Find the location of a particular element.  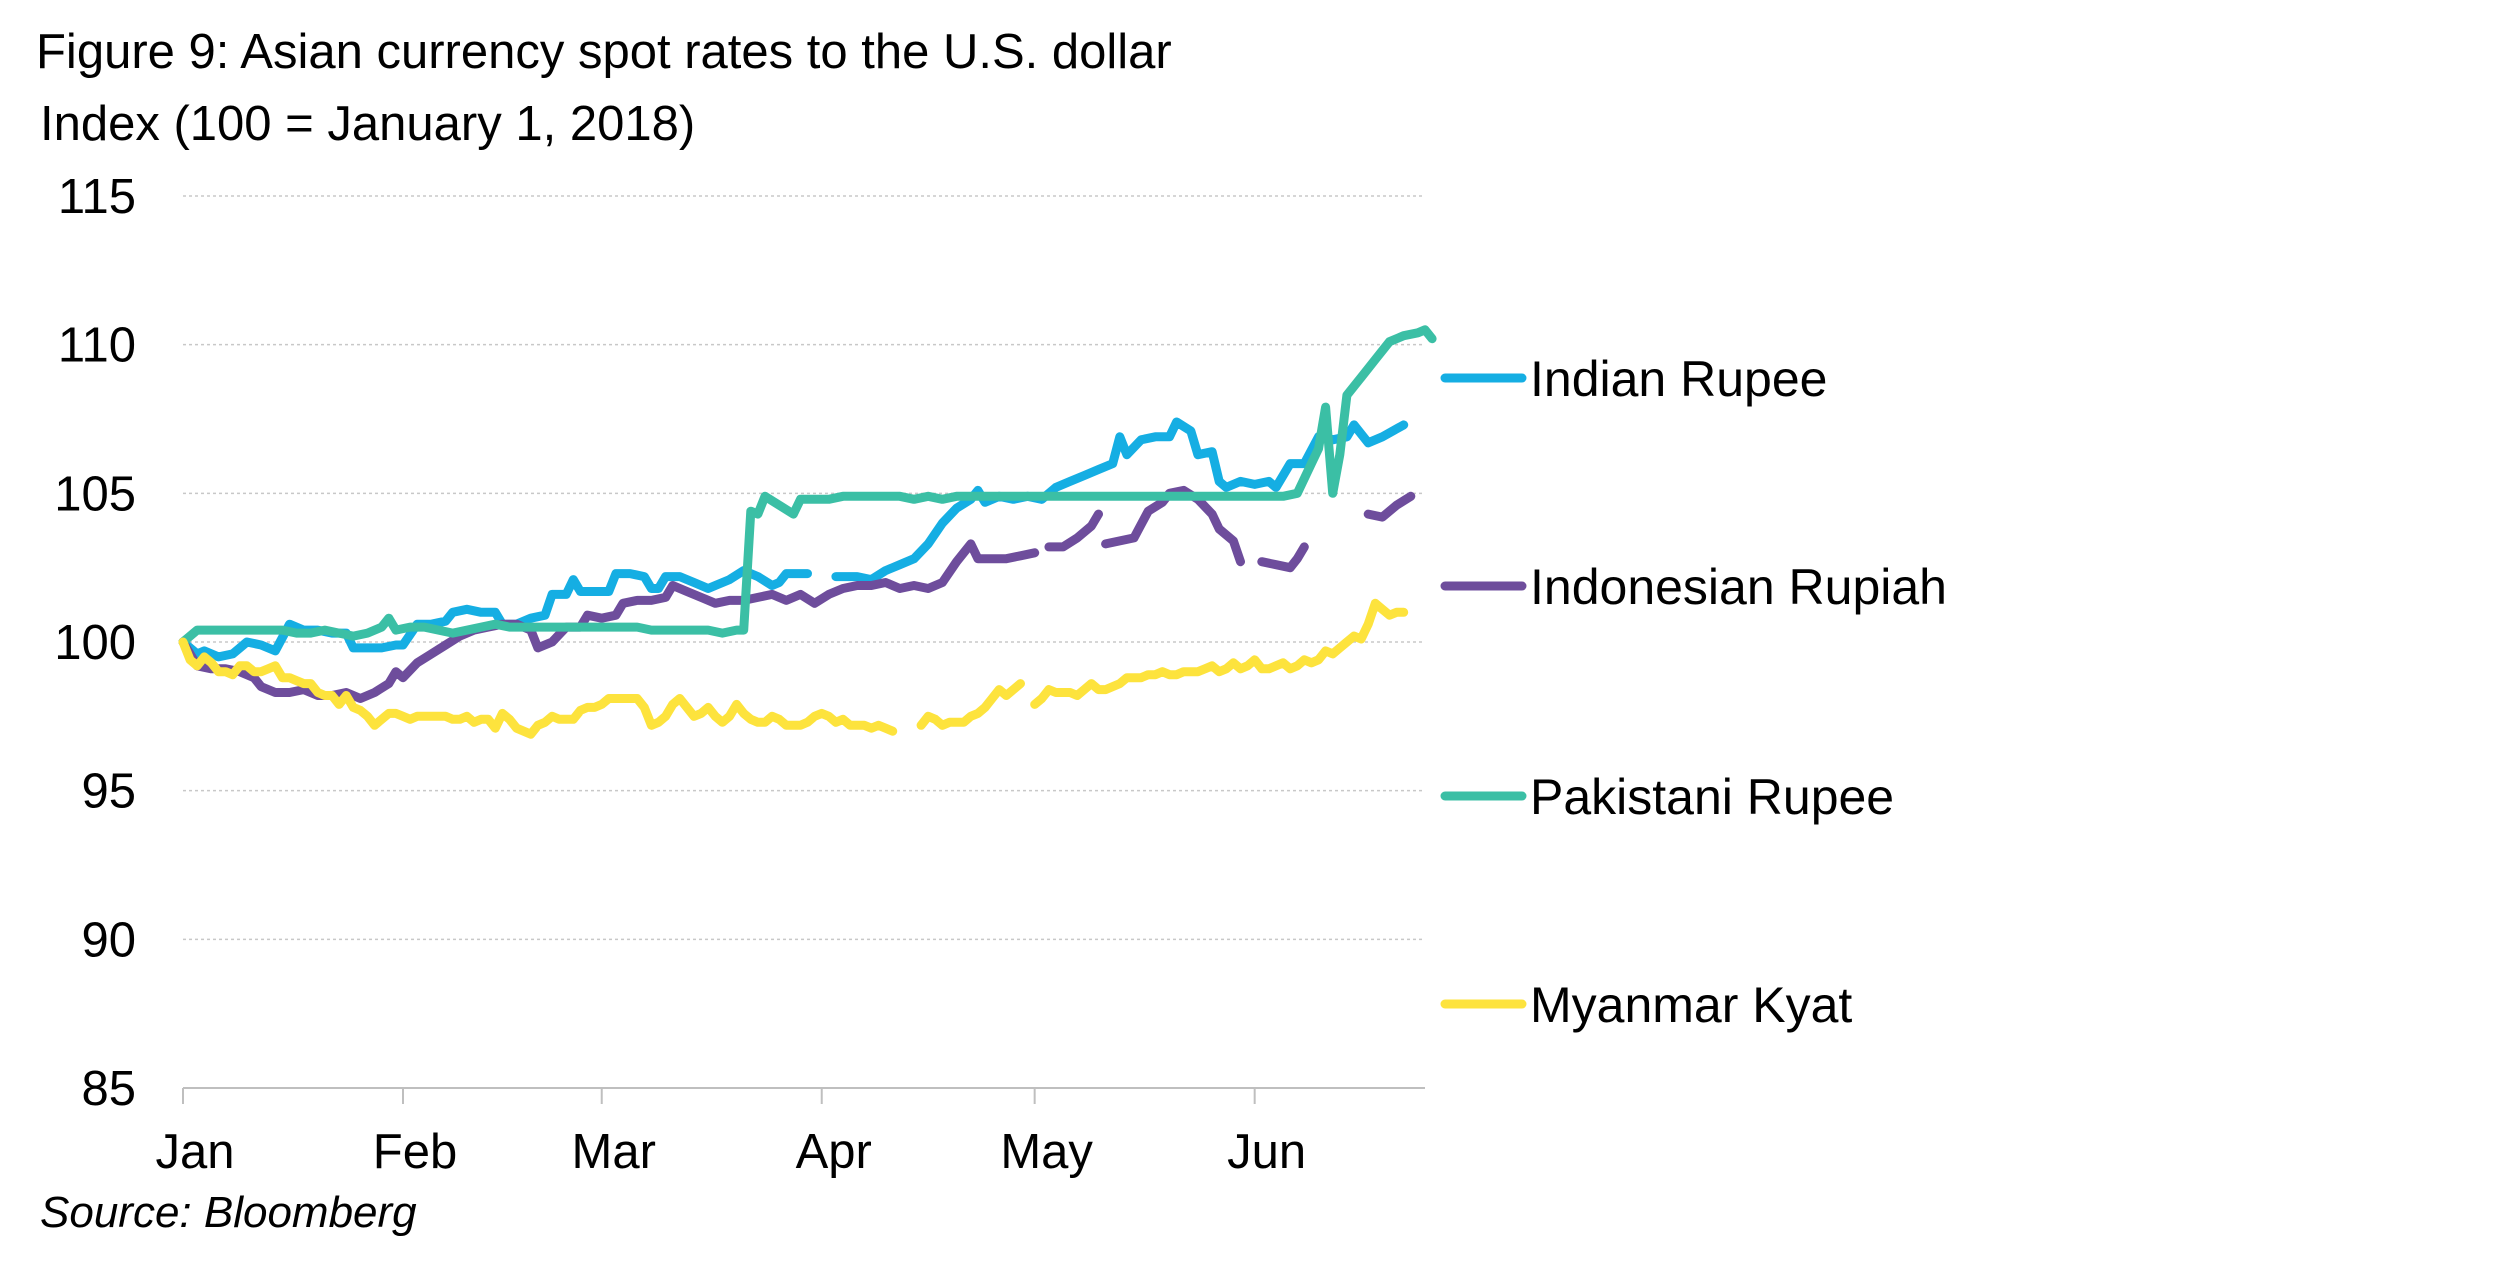

series-line-pakistani-rupee is located at coordinates (807, 486).